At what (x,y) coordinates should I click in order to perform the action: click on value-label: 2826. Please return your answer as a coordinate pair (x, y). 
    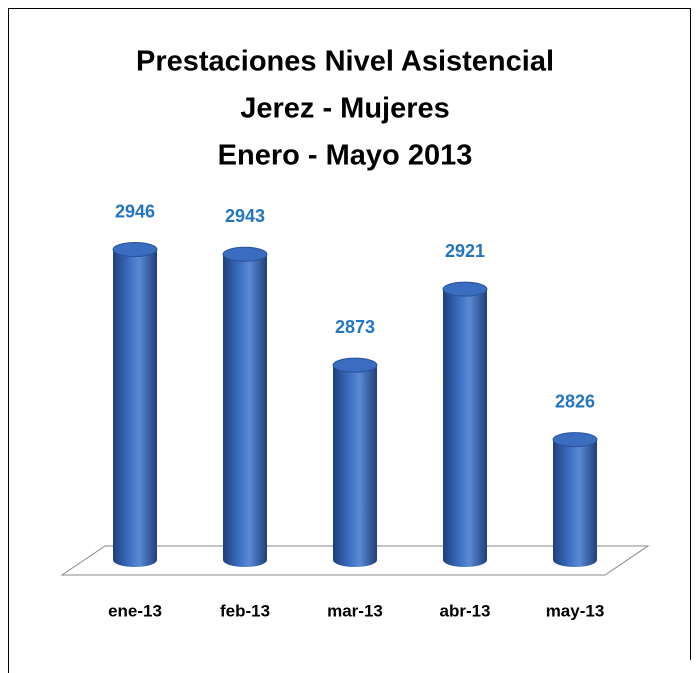
    Looking at the image, I should click on (575, 401).